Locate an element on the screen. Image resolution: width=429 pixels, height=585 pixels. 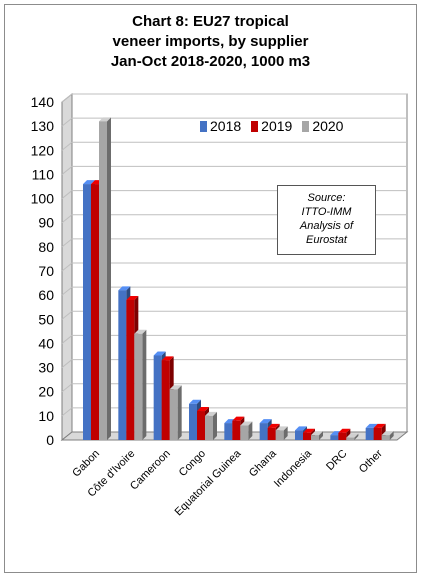
legend-item-2019: 2019 is located at coordinates (271, 126).